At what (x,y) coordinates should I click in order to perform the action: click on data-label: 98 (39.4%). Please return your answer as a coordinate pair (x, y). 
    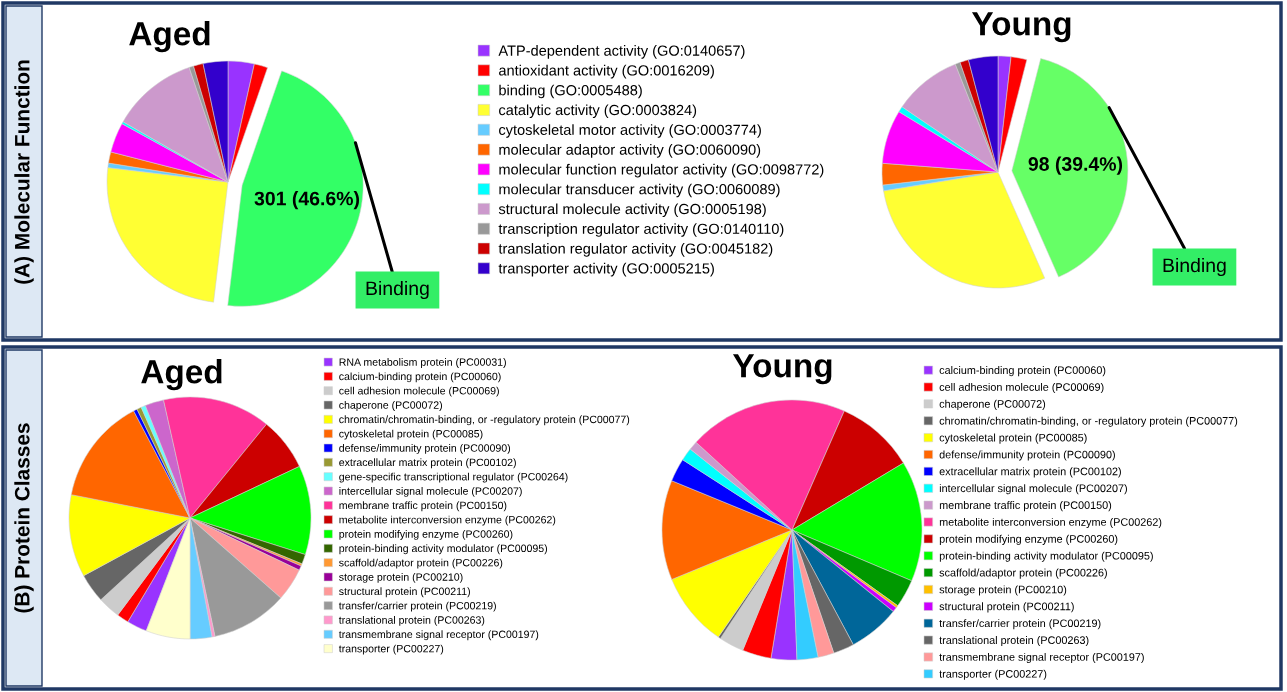
    Looking at the image, I should click on (1075, 165).